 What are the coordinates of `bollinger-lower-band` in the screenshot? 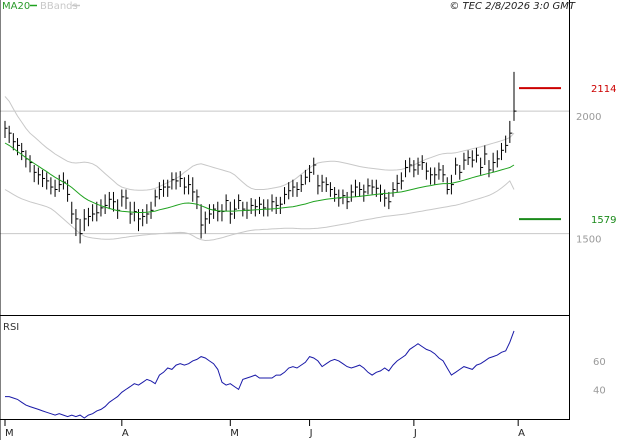 It's located at (259, 211).